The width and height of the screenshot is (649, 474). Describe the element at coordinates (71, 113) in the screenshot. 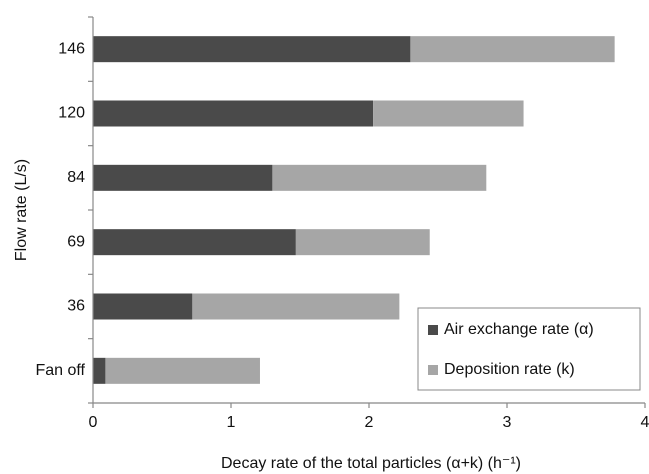

I see `y-tick-label: 120` at that location.